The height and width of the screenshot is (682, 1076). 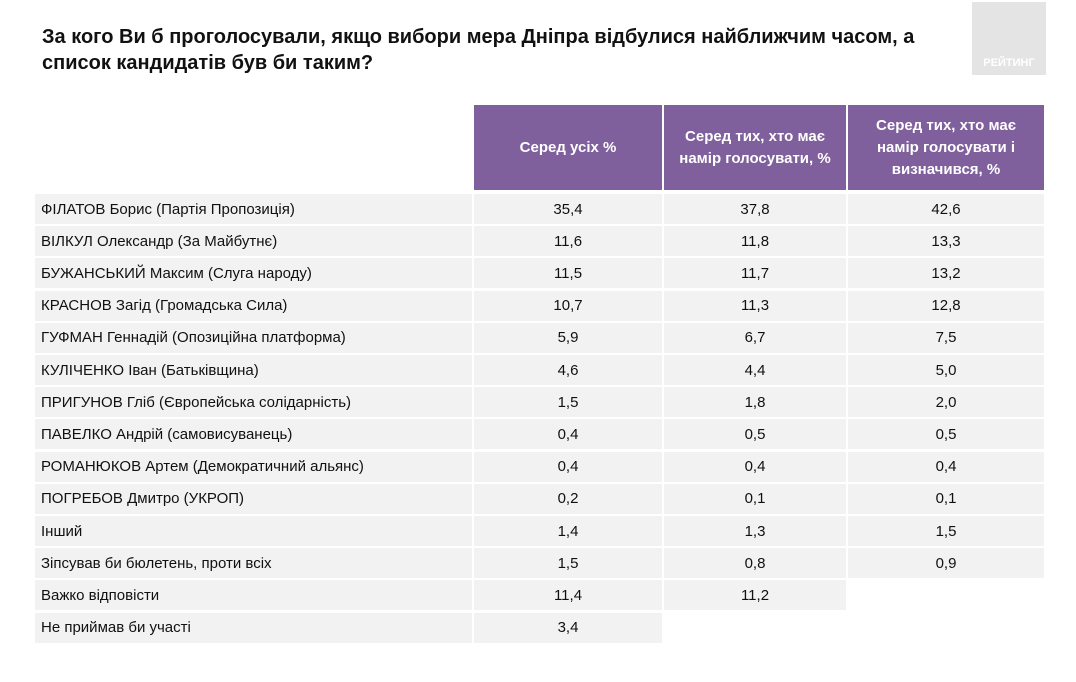 What do you see at coordinates (253, 498) in the screenshot?
I see `row-label: ПОГРЕБОВ Дмитро (УКРОП)` at bounding box center [253, 498].